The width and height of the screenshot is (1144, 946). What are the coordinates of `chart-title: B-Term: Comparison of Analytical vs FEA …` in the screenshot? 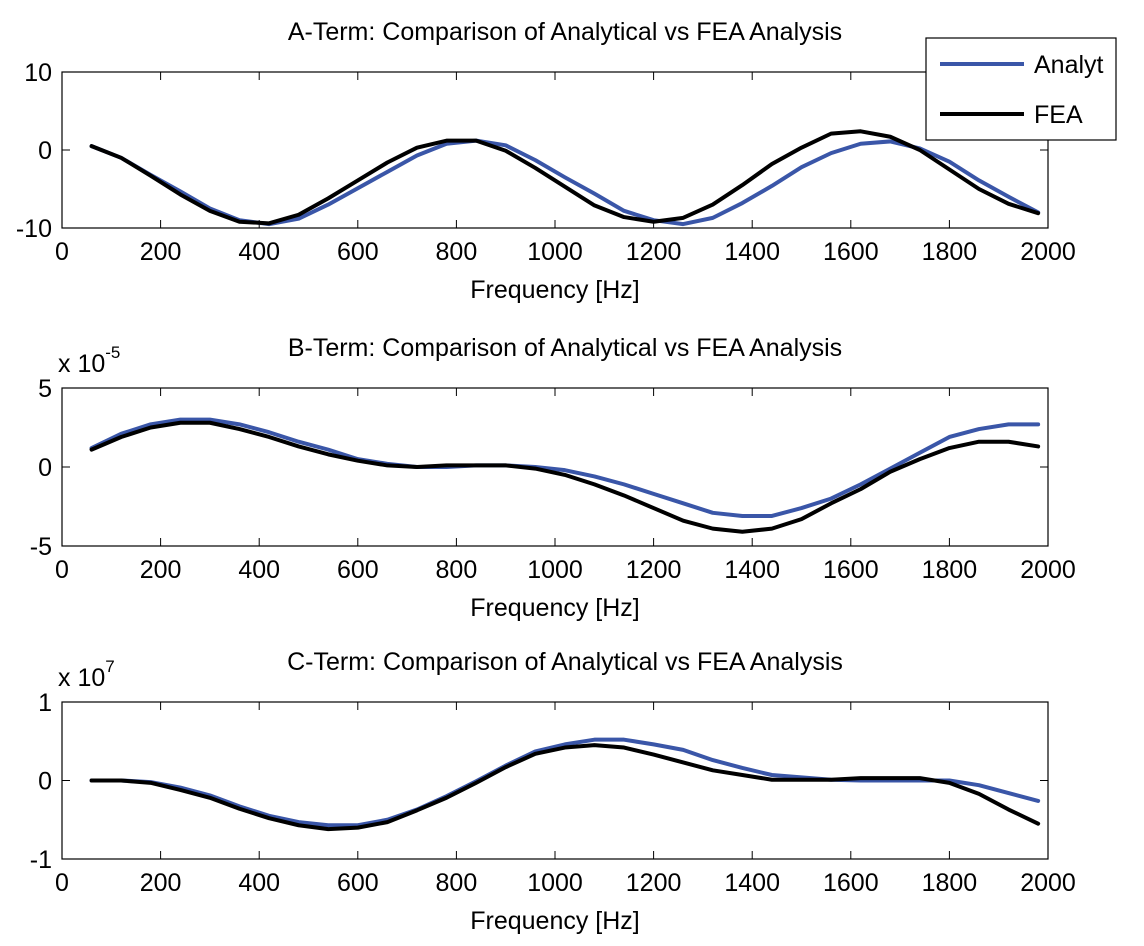 It's located at (565, 348).